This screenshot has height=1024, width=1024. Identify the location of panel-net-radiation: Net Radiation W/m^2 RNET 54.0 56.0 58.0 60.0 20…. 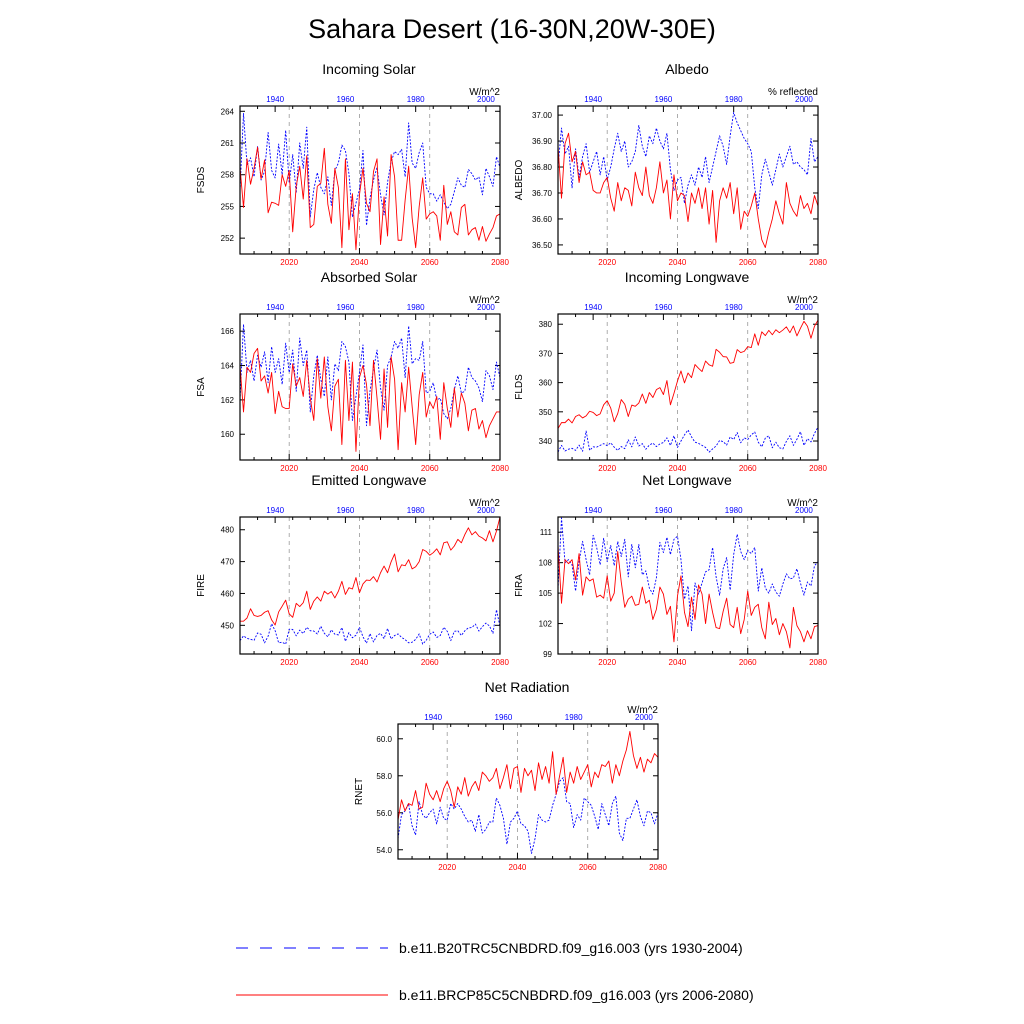
(510, 775).